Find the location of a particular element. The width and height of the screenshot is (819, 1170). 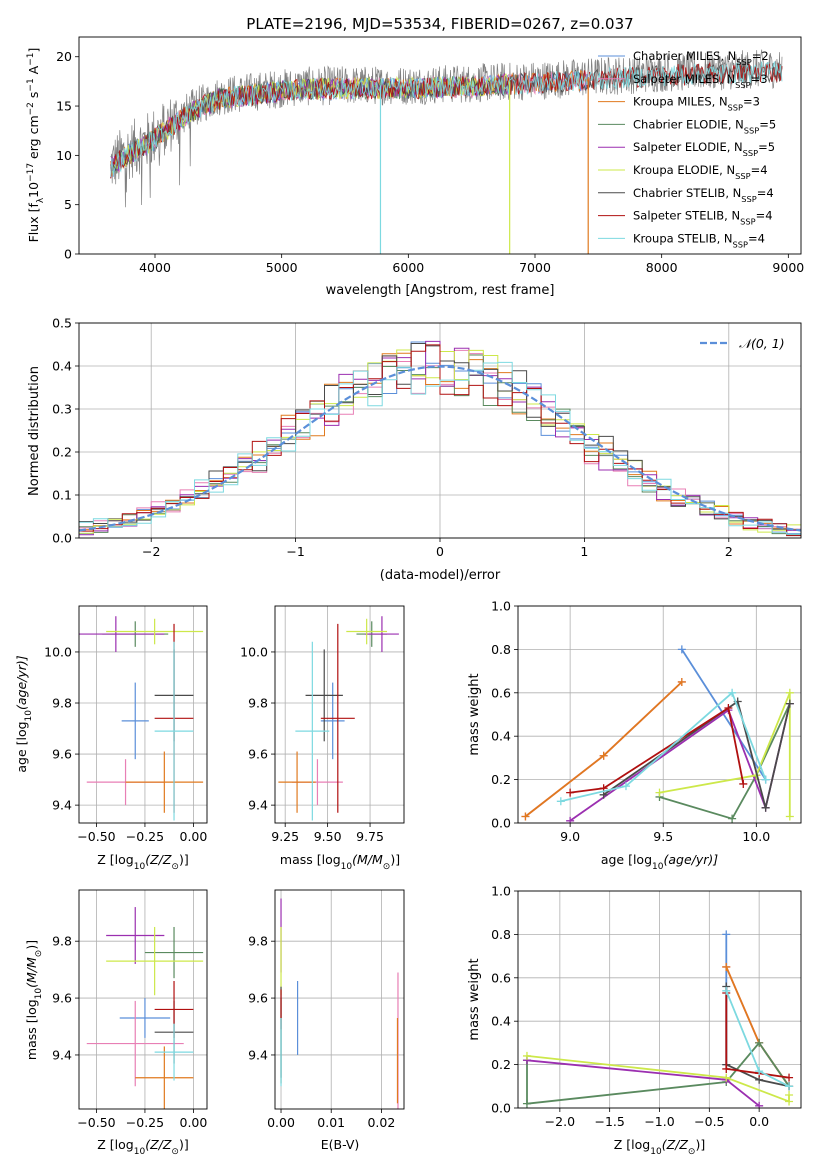

y-axis-label-part-1: λ is located at coordinates (41, 200).